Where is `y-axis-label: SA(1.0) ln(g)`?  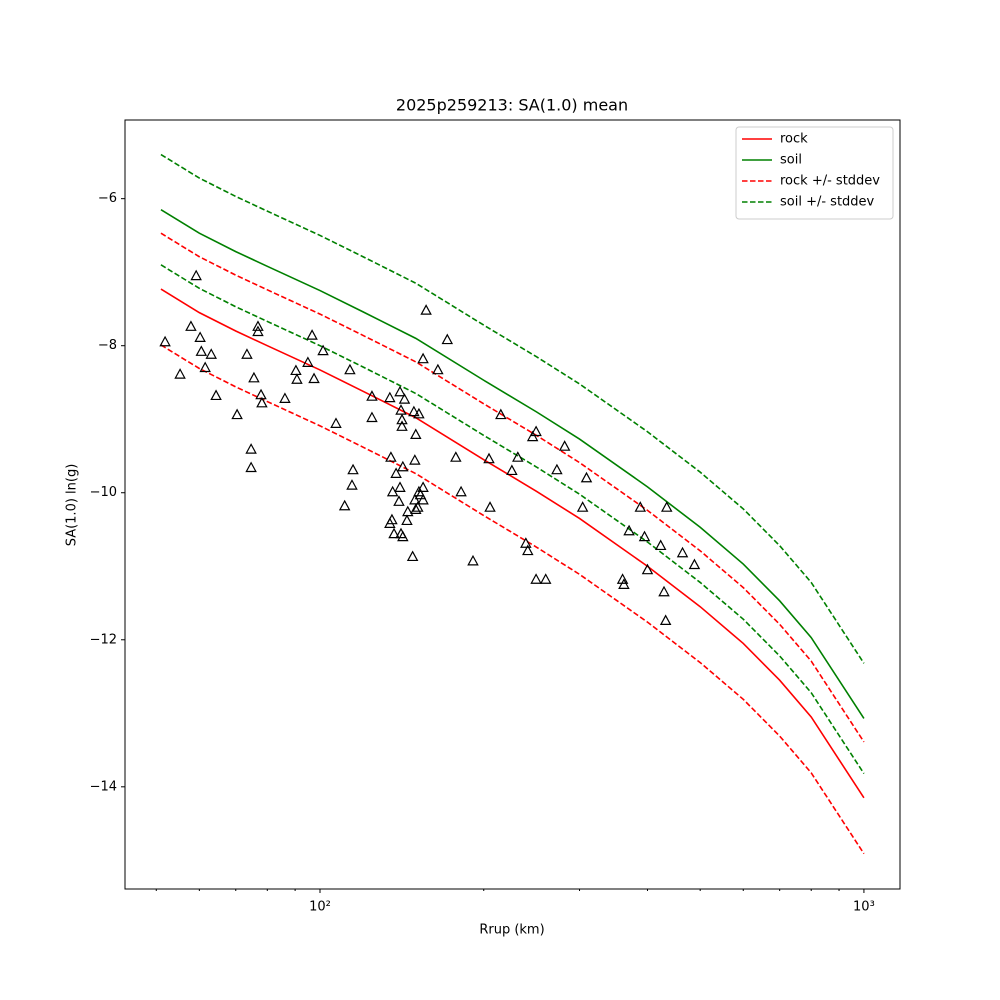
y-axis-label: SA(1.0) ln(g) is located at coordinates (72, 505).